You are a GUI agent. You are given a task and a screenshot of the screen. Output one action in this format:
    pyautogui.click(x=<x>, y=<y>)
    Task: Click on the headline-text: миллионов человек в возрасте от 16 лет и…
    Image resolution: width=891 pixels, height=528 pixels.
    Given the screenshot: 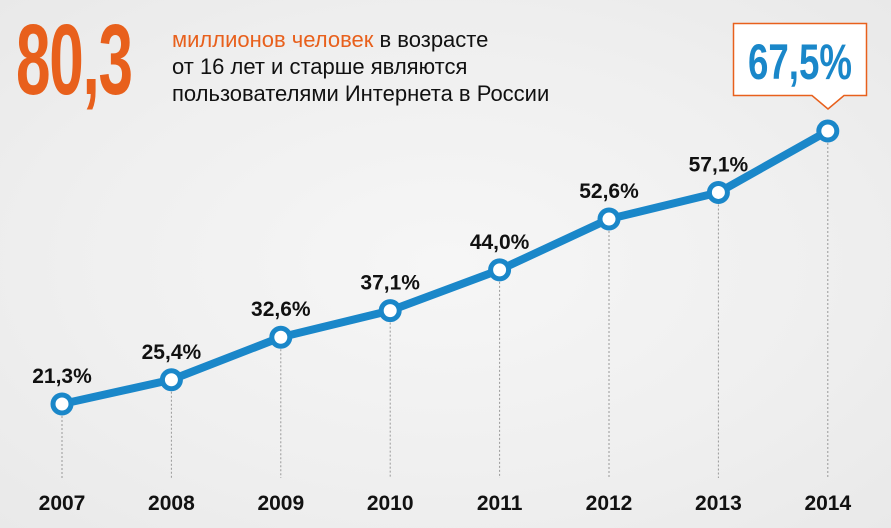 What is the action you would take?
    pyautogui.click(x=360, y=66)
    